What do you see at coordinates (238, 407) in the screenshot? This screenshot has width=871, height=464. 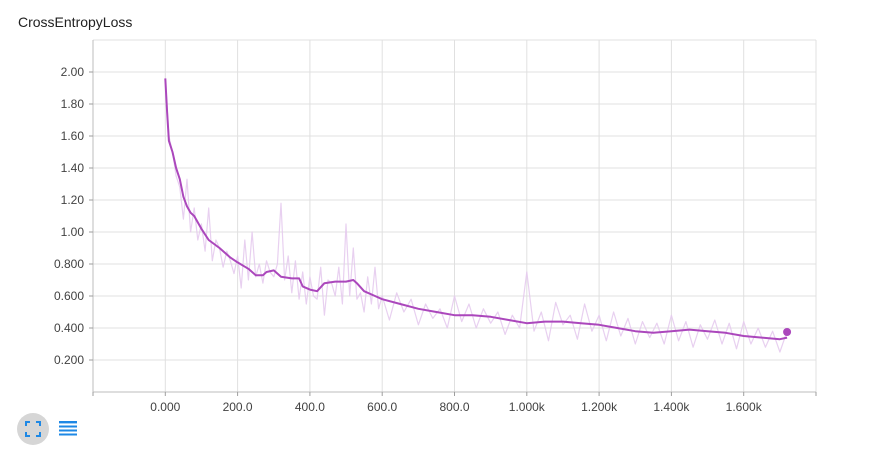 I see `x-tick-label: 200.0` at bounding box center [238, 407].